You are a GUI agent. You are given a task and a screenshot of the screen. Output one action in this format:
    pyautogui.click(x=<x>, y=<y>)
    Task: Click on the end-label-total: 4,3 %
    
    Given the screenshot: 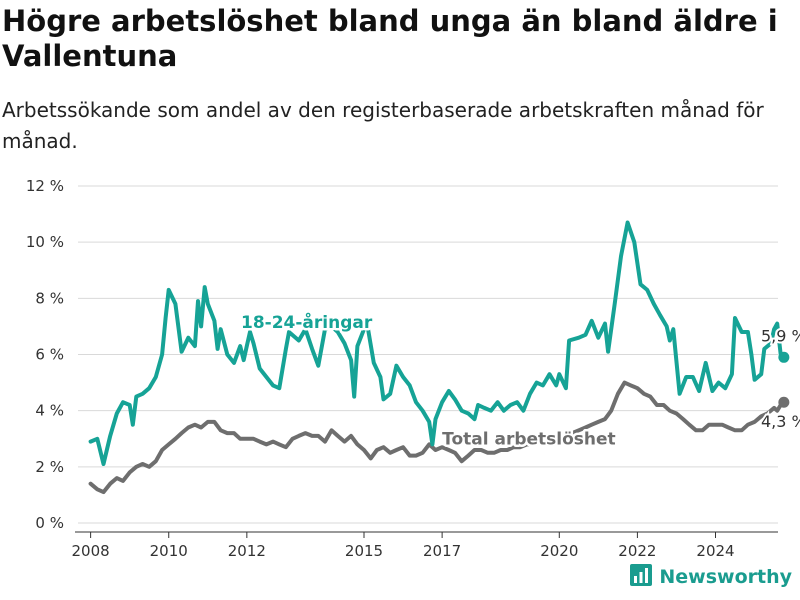 What is the action you would take?
    pyautogui.click(x=780, y=421)
    